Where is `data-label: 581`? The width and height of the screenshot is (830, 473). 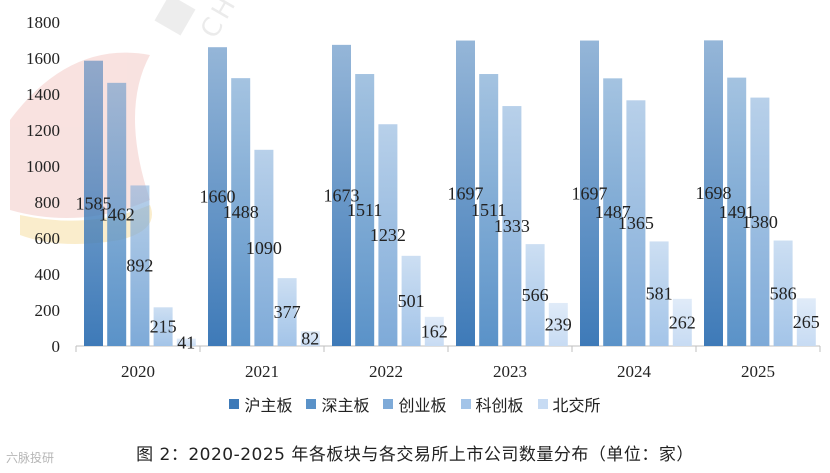 data-label: 581 is located at coordinates (659, 294).